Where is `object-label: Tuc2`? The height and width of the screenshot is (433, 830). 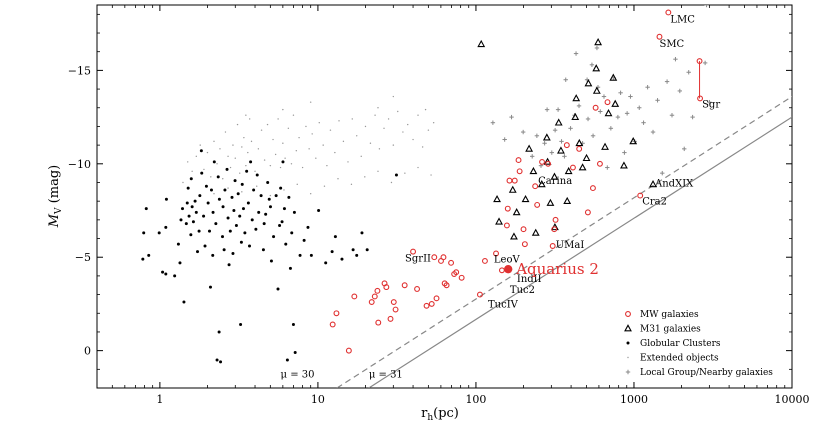
object-label: Tuc2 is located at coordinates (522, 290).